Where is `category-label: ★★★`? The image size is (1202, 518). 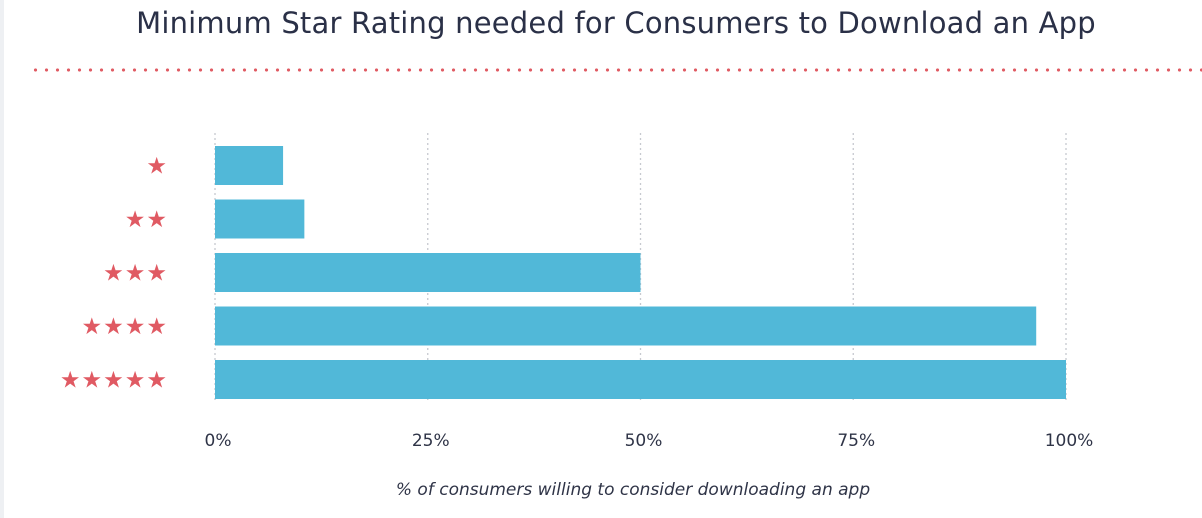
category-label: ★★★ is located at coordinates (135, 274).